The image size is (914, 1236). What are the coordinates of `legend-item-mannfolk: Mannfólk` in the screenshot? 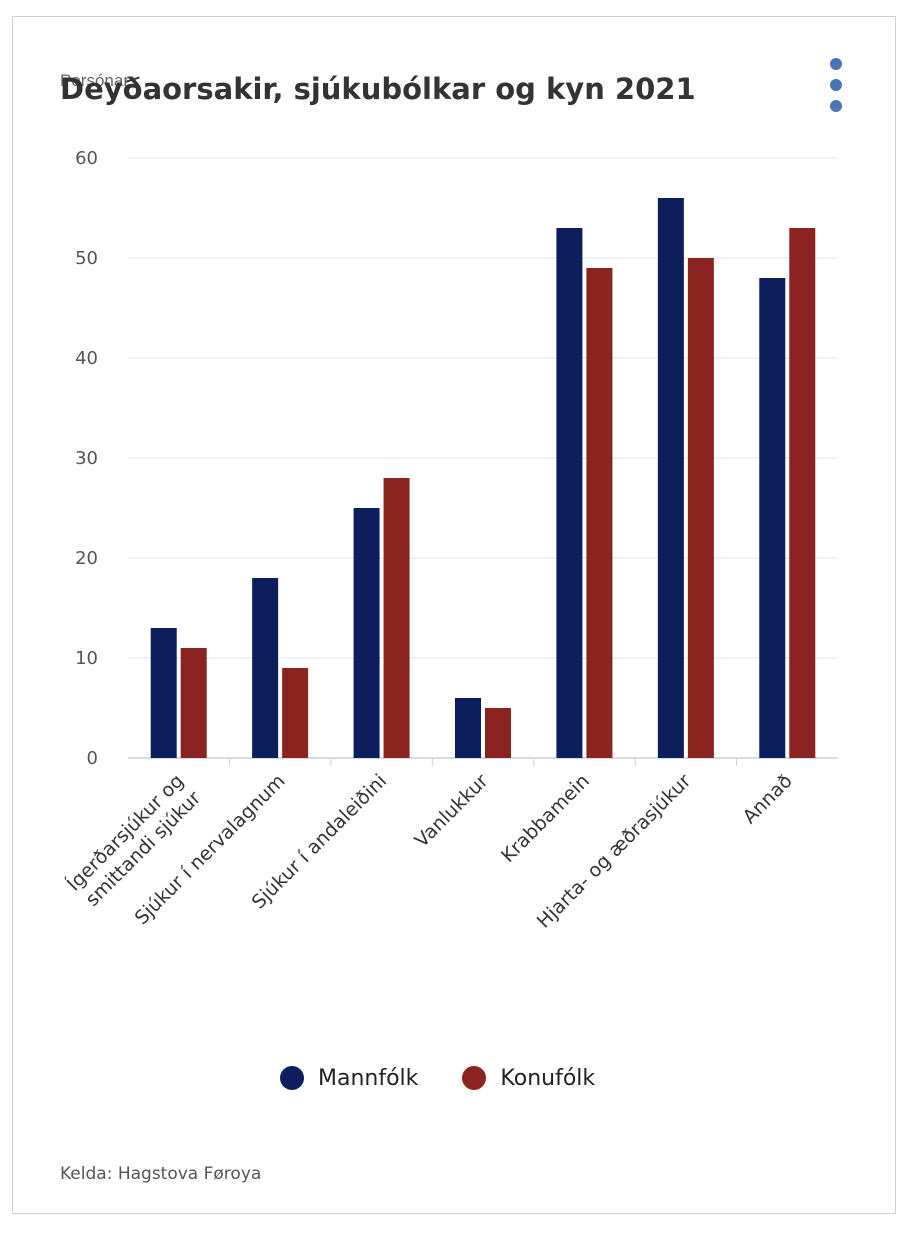 It's located at (349, 1078).